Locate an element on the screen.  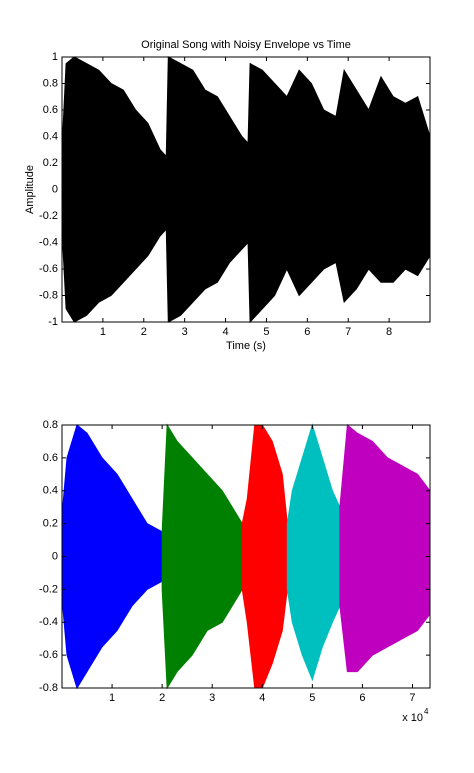
y-tick-label: 1 is located at coordinates (55, 57).